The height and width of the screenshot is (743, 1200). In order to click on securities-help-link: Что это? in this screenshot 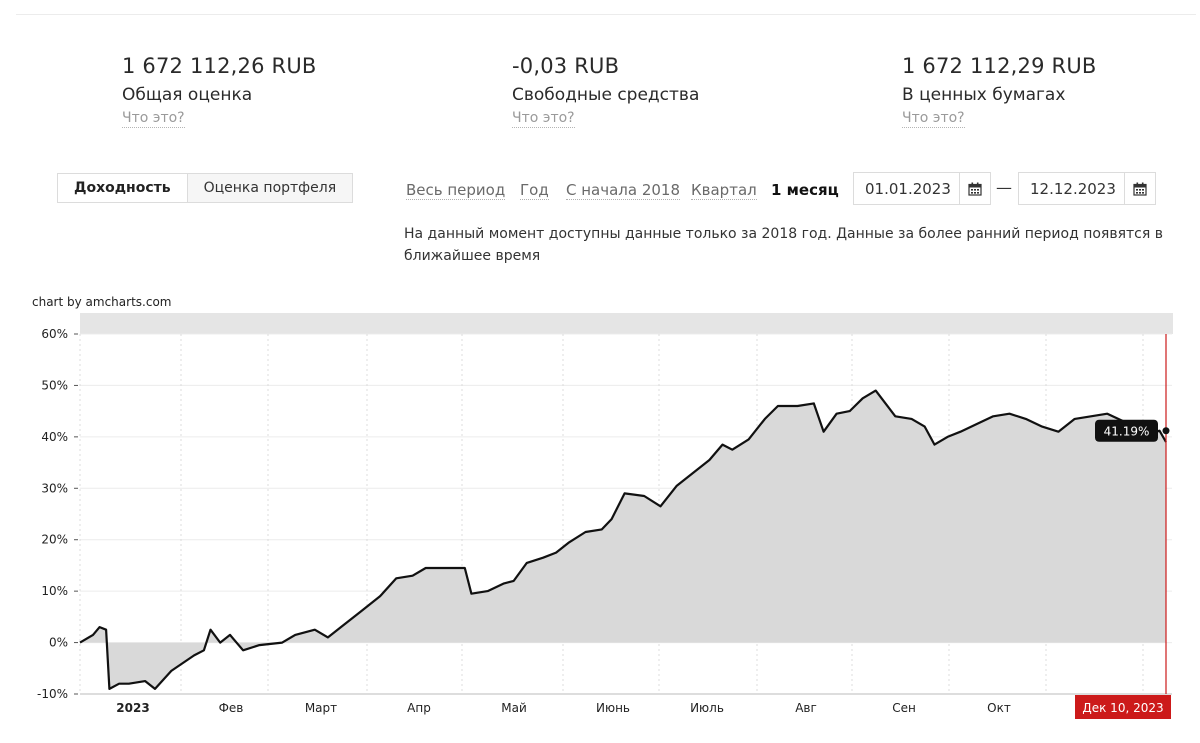, I will do `click(933, 119)`.